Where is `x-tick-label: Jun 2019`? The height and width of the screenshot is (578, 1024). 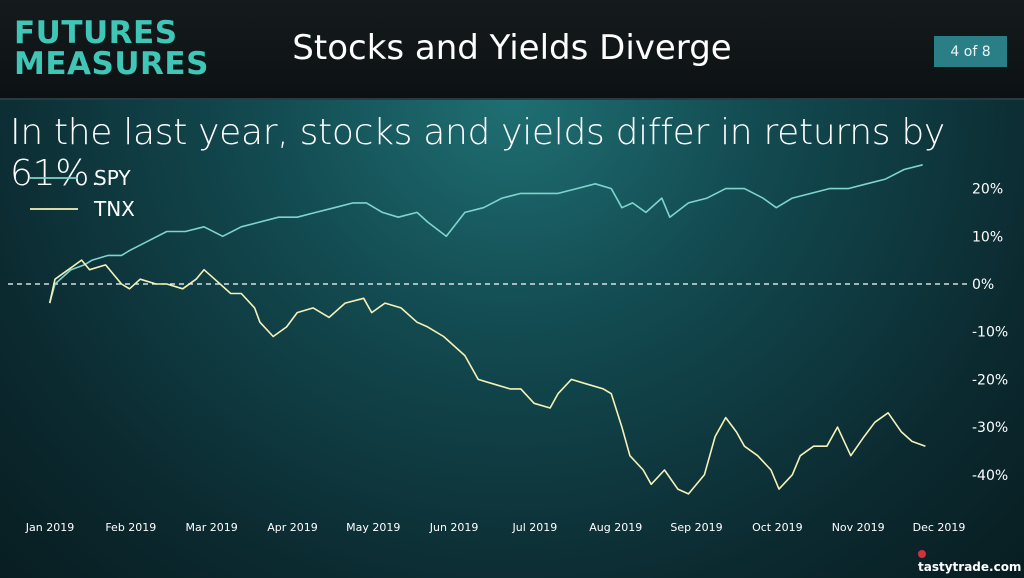 x-tick-label: Jun 2019 is located at coordinates (454, 527).